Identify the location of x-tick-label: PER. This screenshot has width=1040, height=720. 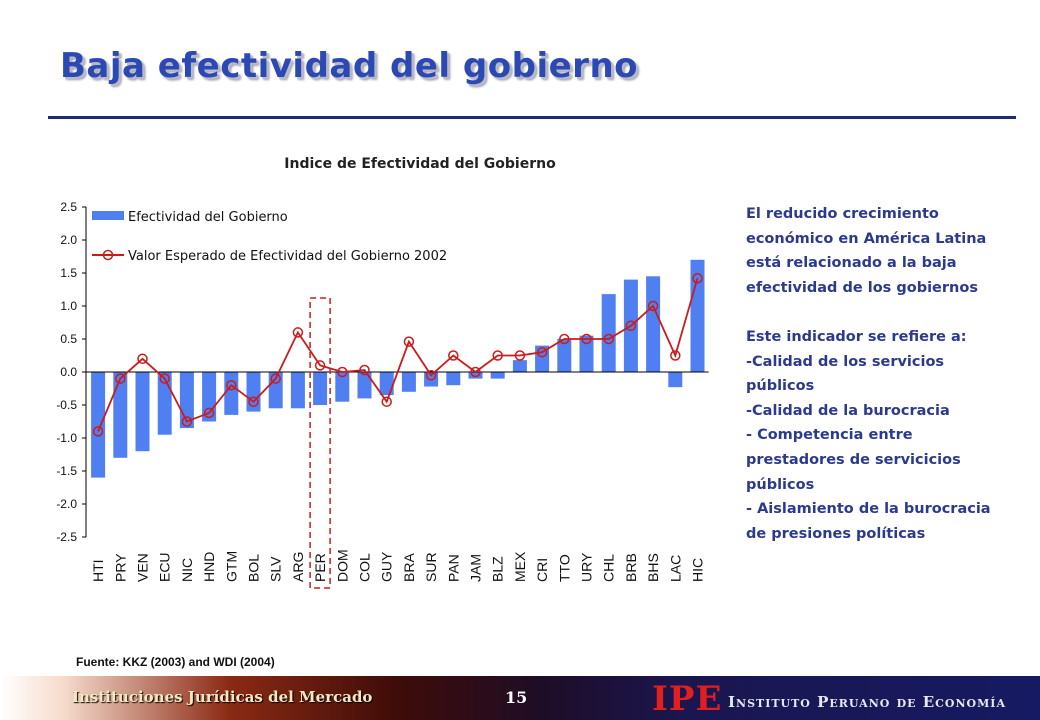
(320, 567).